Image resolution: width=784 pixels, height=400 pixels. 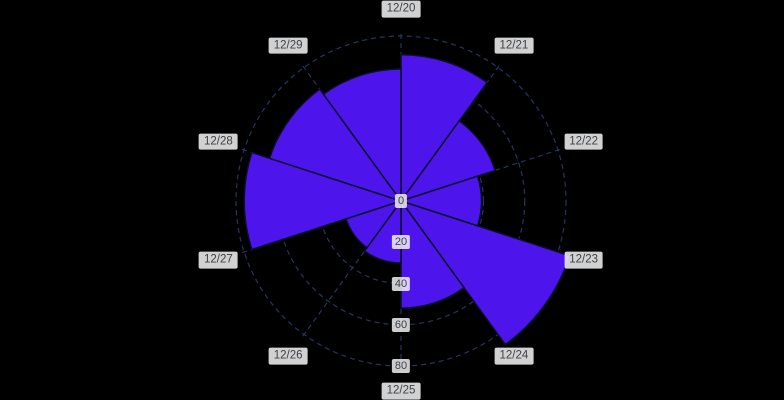 What do you see at coordinates (288, 45) in the screenshot?
I see `angle-label-12-29: 12/29` at bounding box center [288, 45].